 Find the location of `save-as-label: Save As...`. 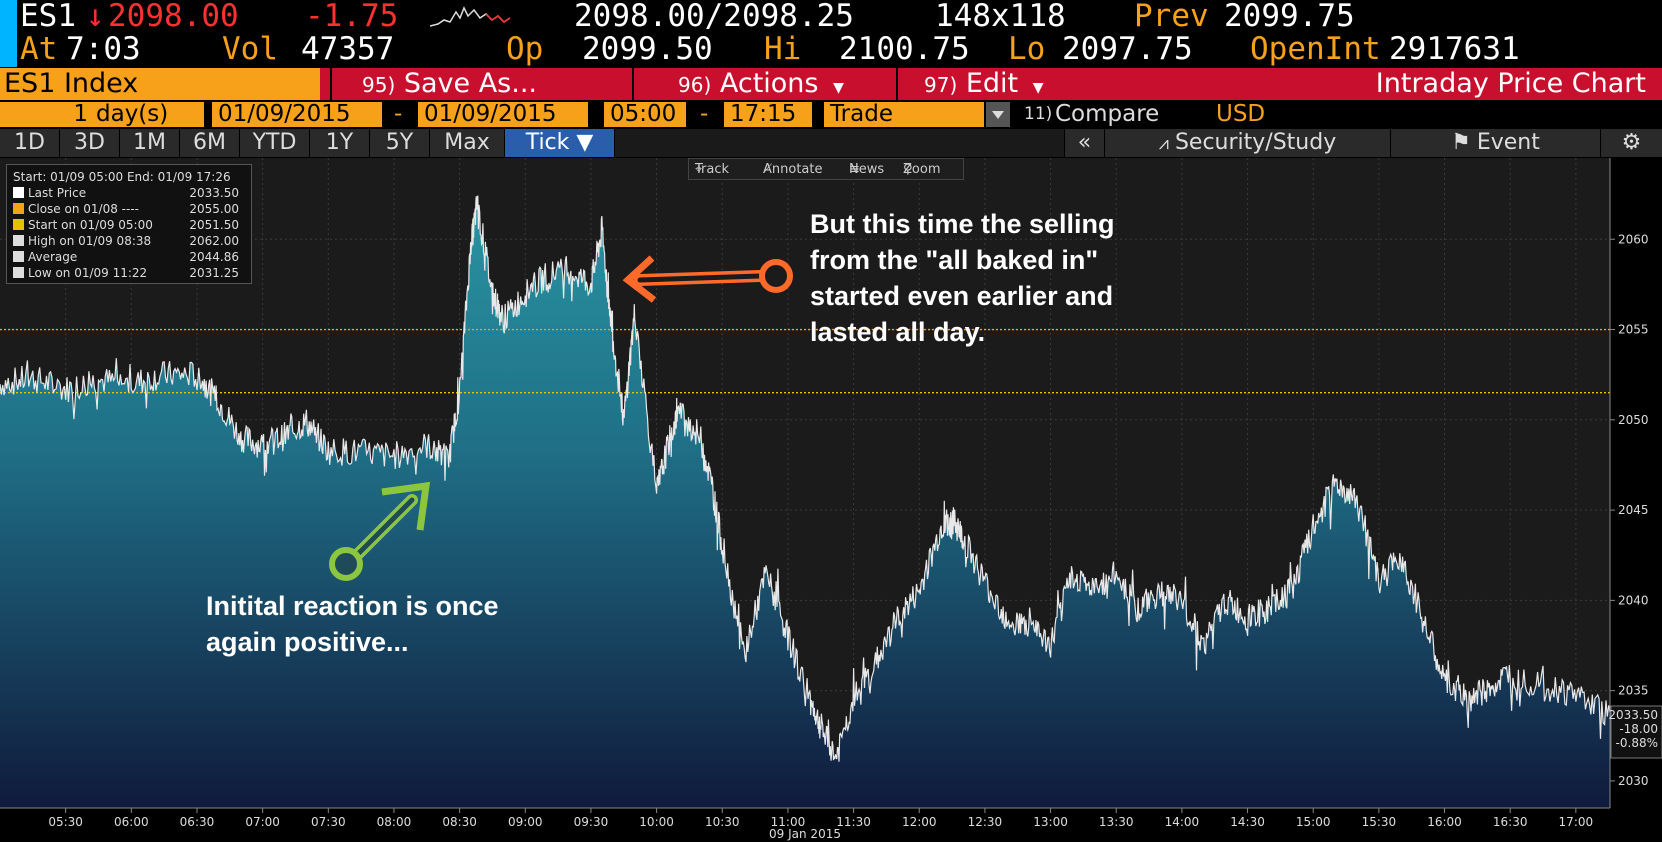

save-as-label: Save As... is located at coordinates (470, 83).